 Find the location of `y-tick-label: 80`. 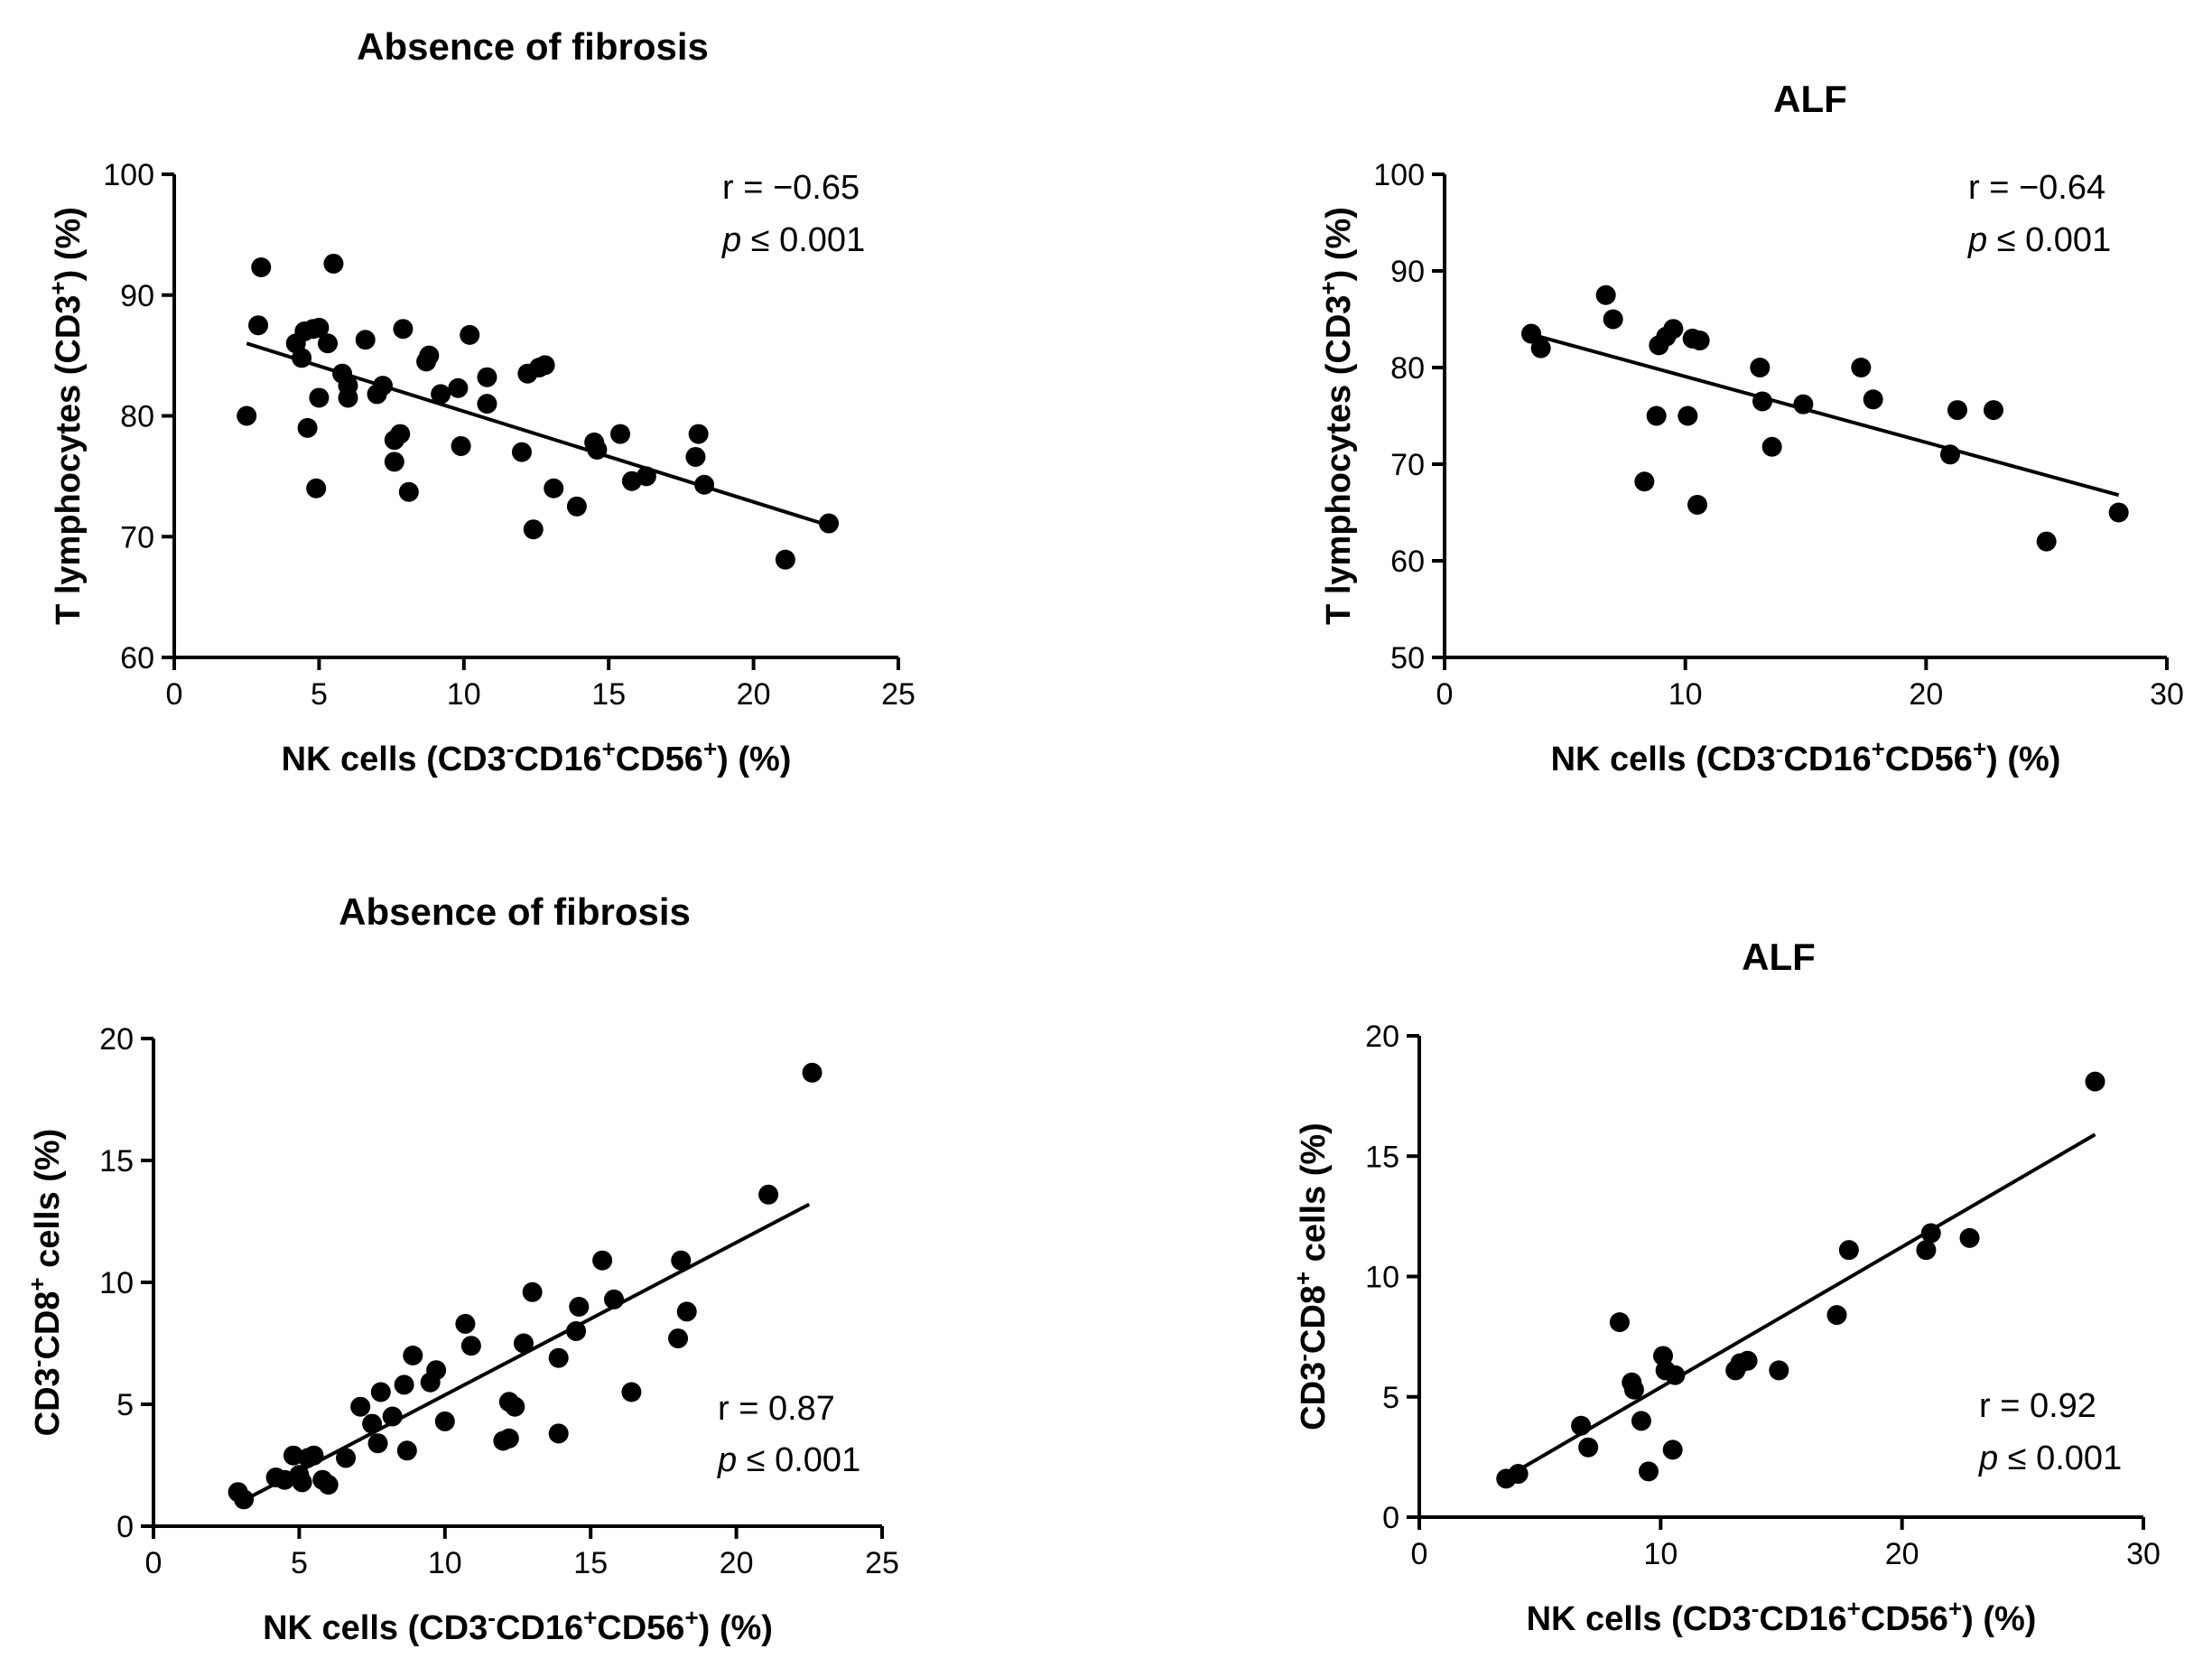

y-tick-label: 80 is located at coordinates (1407, 369).